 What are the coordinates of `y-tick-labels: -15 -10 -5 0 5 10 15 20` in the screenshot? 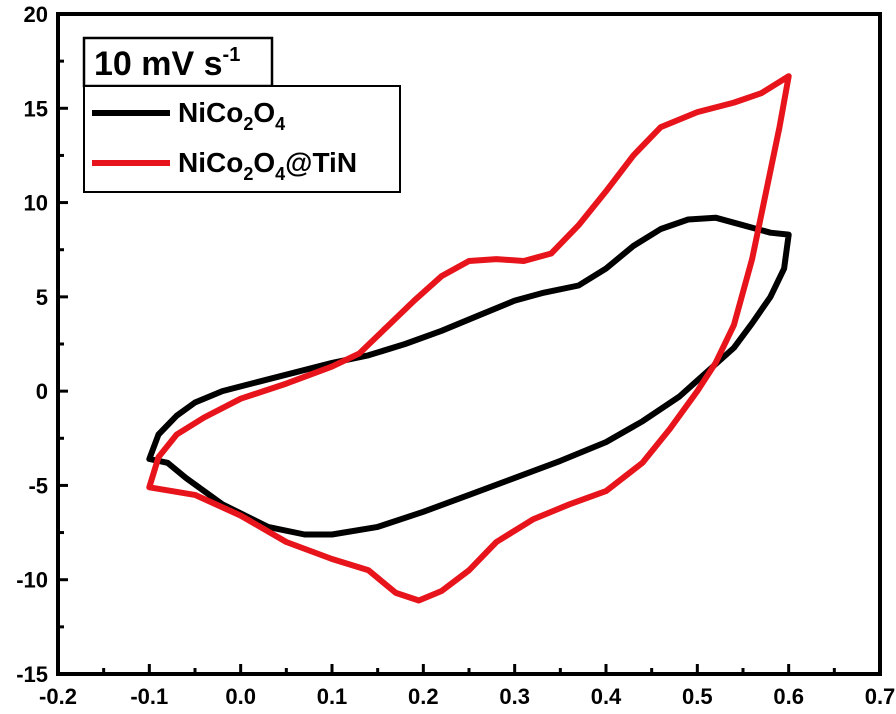 It's located at (32, 344).